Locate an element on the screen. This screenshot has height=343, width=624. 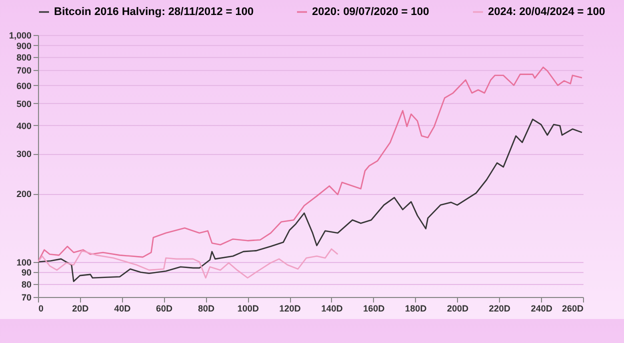
x-tick-label: 100D is located at coordinates (248, 309).